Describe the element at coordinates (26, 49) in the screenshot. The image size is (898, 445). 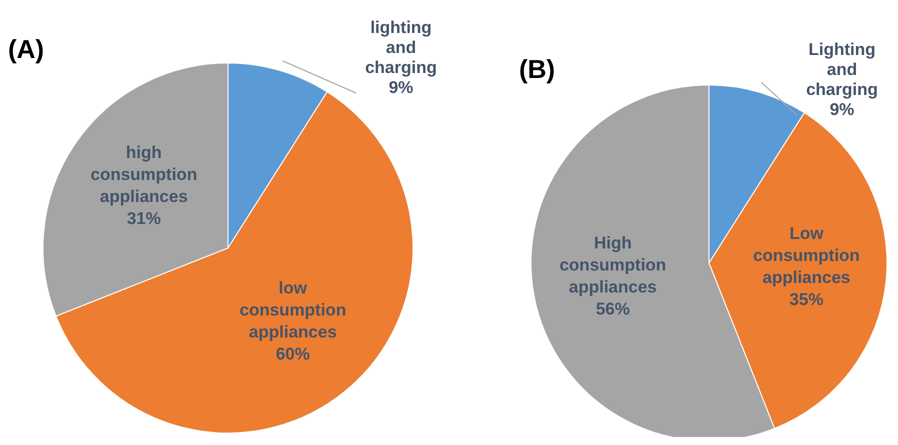
I see `text: (A)` at that location.